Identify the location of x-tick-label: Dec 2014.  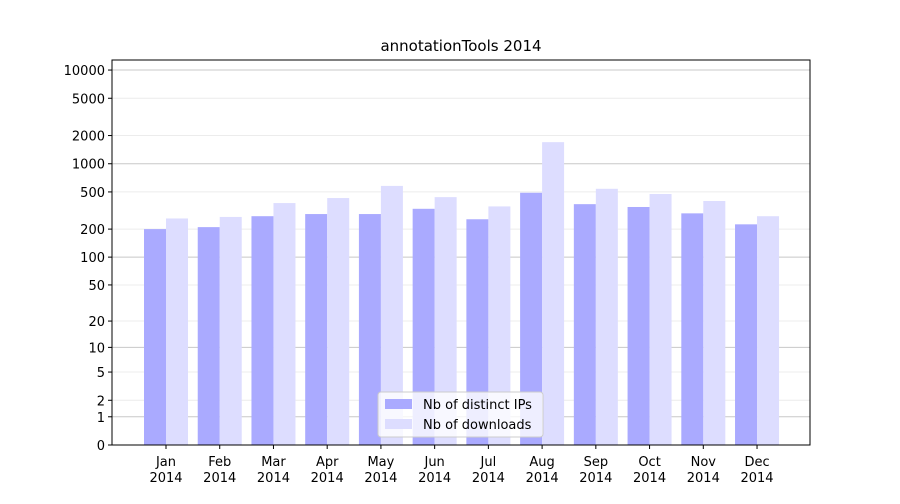
(756, 470).